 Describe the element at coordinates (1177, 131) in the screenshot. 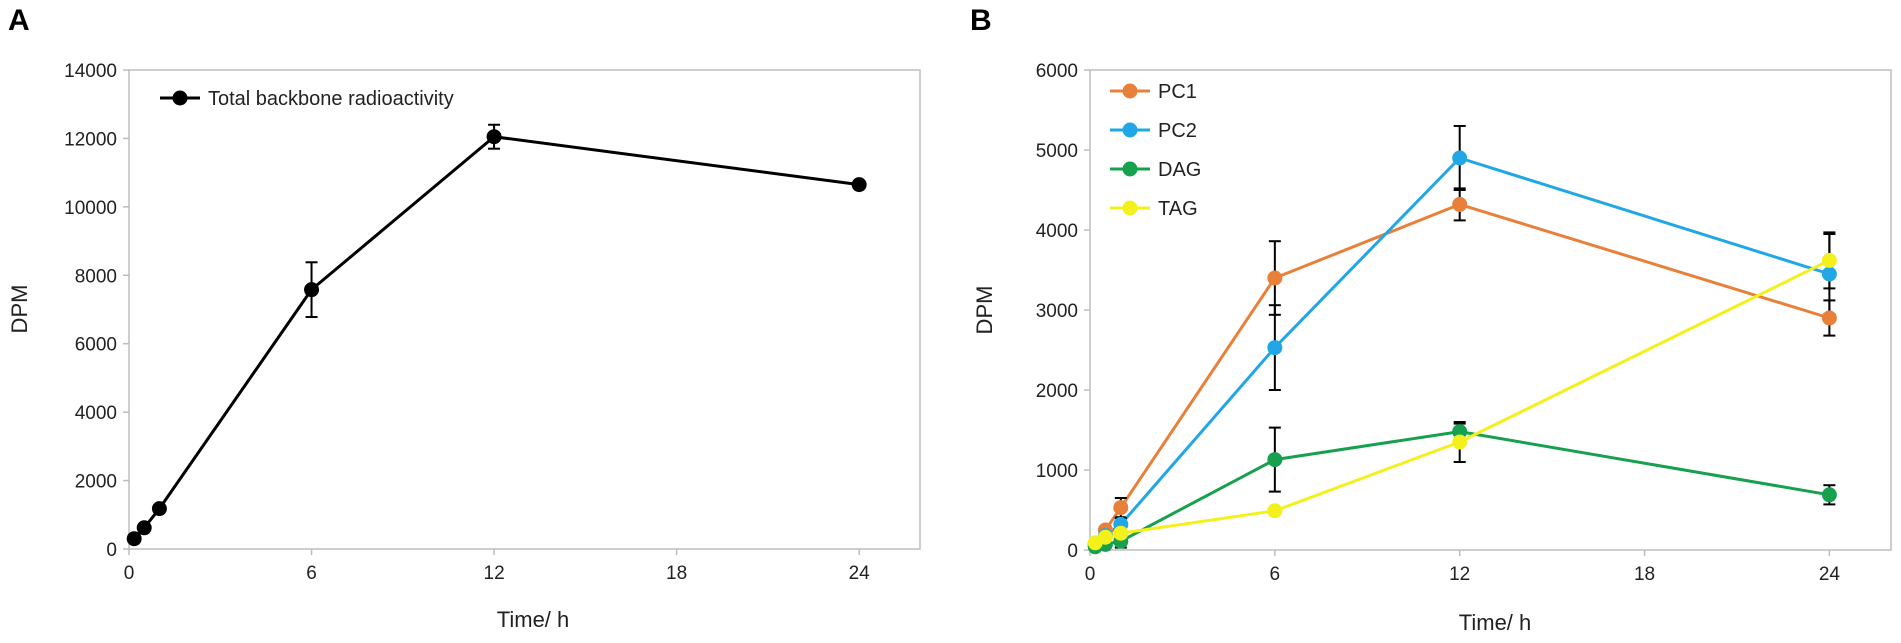

I see `panel-b-legend-label: PC2` at that location.